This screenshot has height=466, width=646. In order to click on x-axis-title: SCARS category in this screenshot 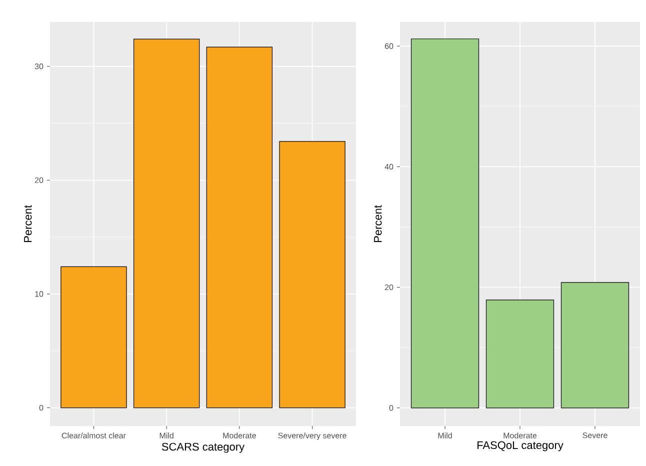, I will do `click(203, 447)`.